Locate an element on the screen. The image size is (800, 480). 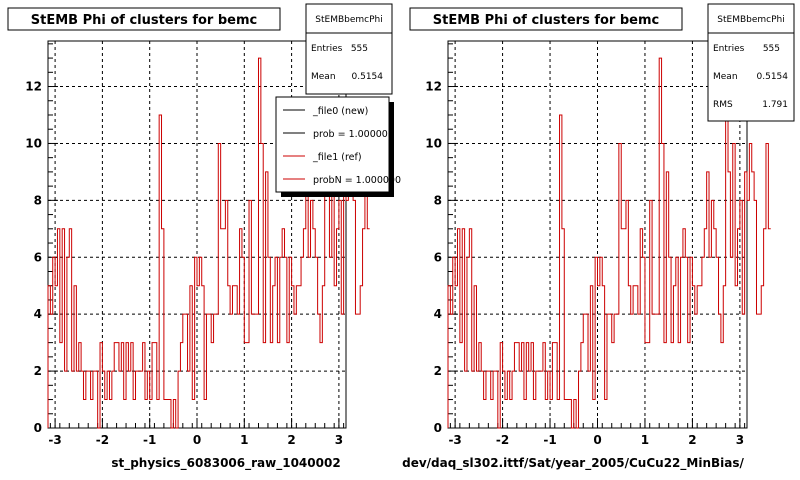
left-x-tick-label: -1 is located at coordinates (149, 440).